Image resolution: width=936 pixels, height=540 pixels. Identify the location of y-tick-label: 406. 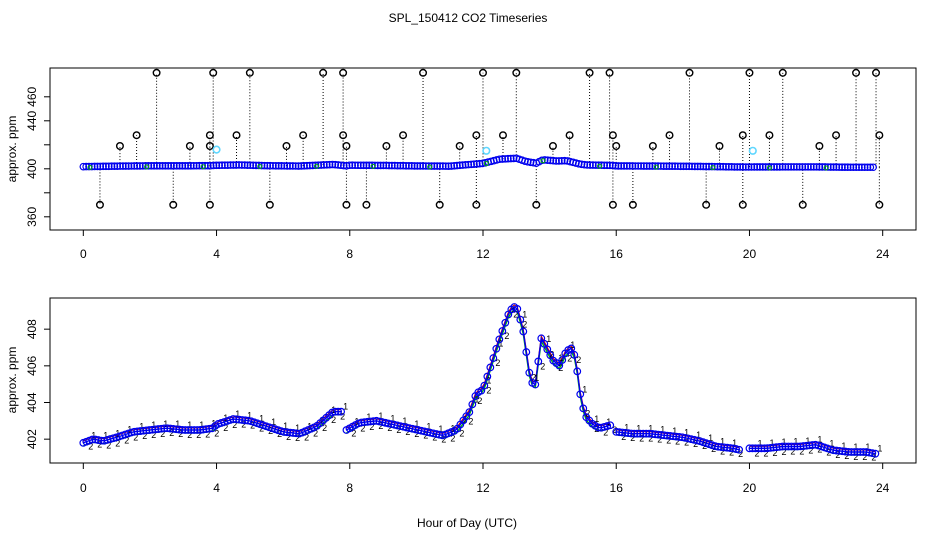
(32, 366).